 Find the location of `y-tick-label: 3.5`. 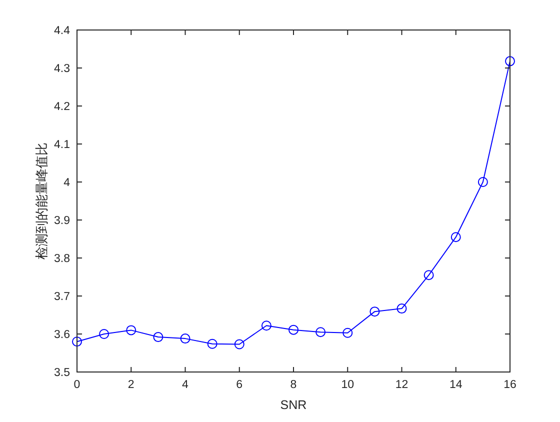

y-tick-label: 3.5 is located at coordinates (62, 373).